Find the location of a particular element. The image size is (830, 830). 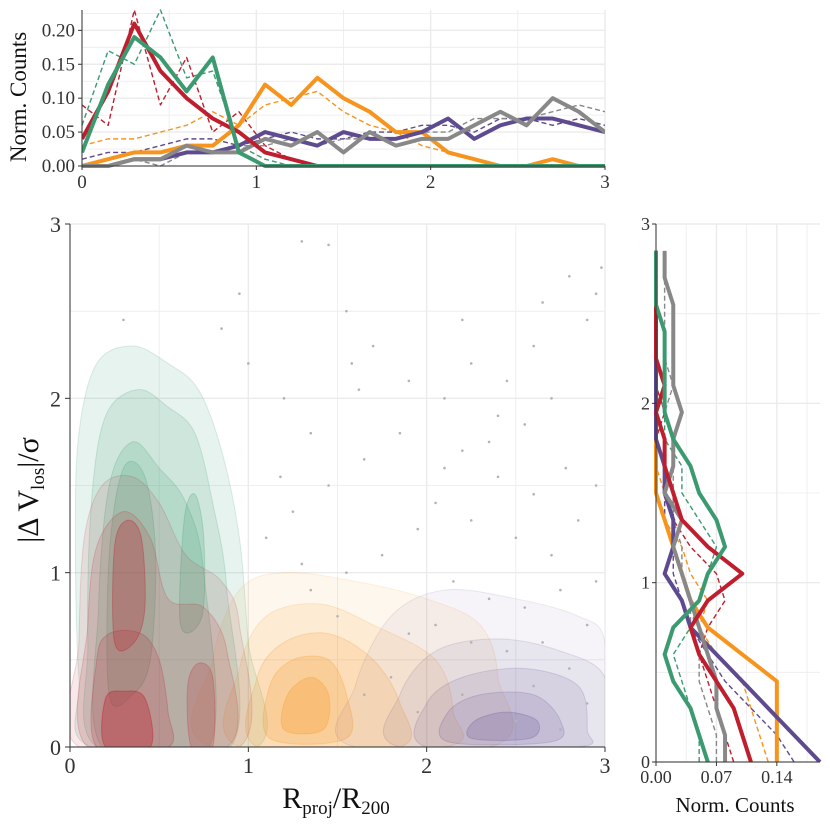

top-y-tick-label: 0.20 is located at coordinates (58, 30).